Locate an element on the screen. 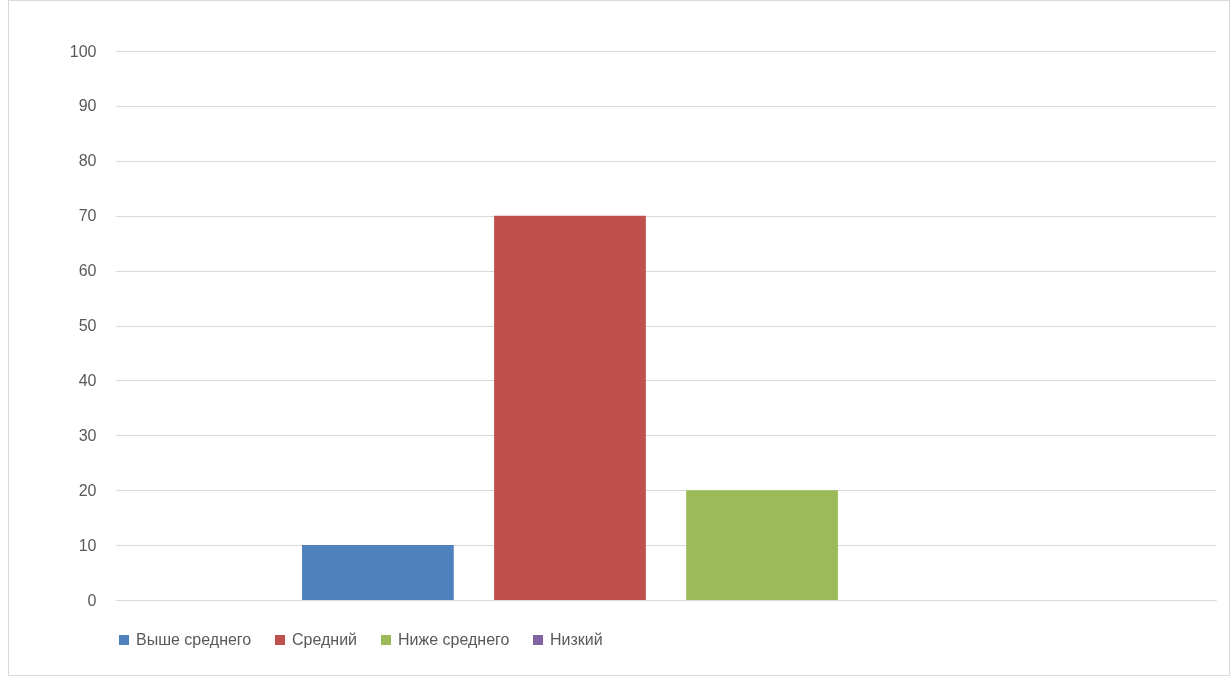 The width and height of the screenshot is (1232, 679). y-tick-label: 70 is located at coordinates (87, 216).